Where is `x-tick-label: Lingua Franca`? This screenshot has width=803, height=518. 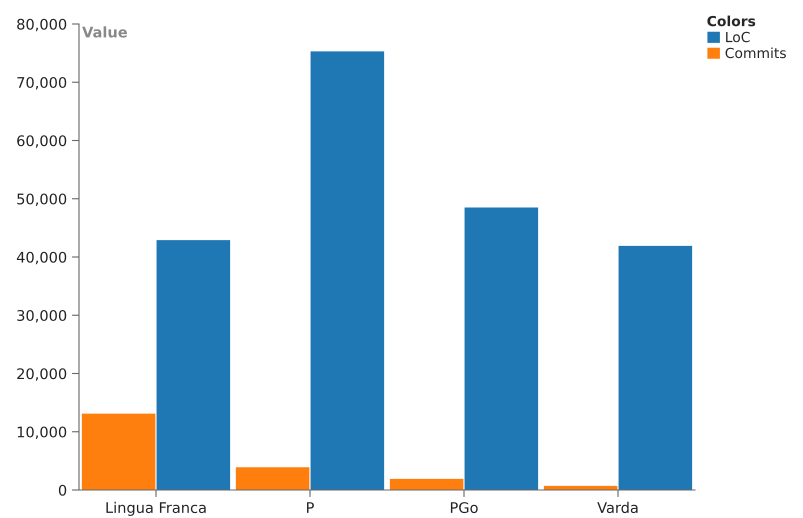 x-tick-label: Lingua Franca is located at coordinates (156, 509).